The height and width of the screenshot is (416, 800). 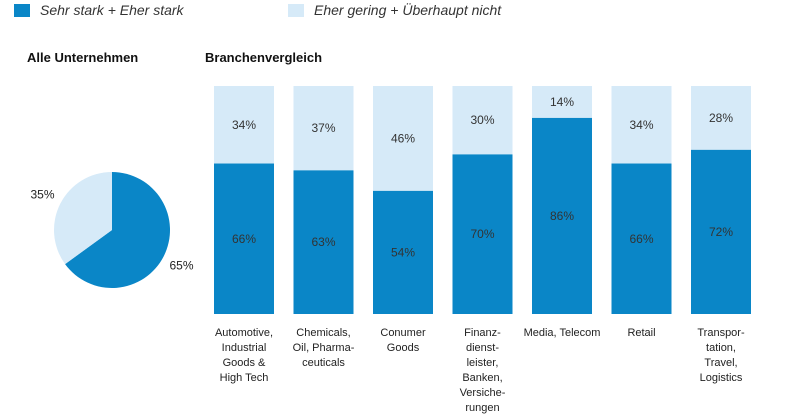 I want to click on category-label-line: Banken,, so click(x=482, y=378).